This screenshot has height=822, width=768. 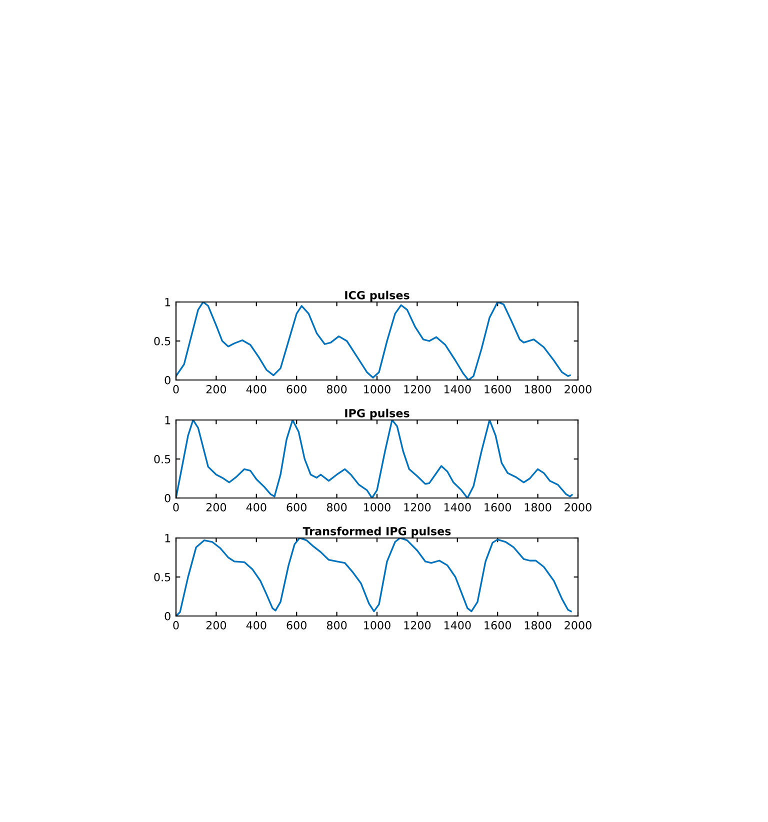 I want to click on chart-title: ICG pulses, so click(x=377, y=296).